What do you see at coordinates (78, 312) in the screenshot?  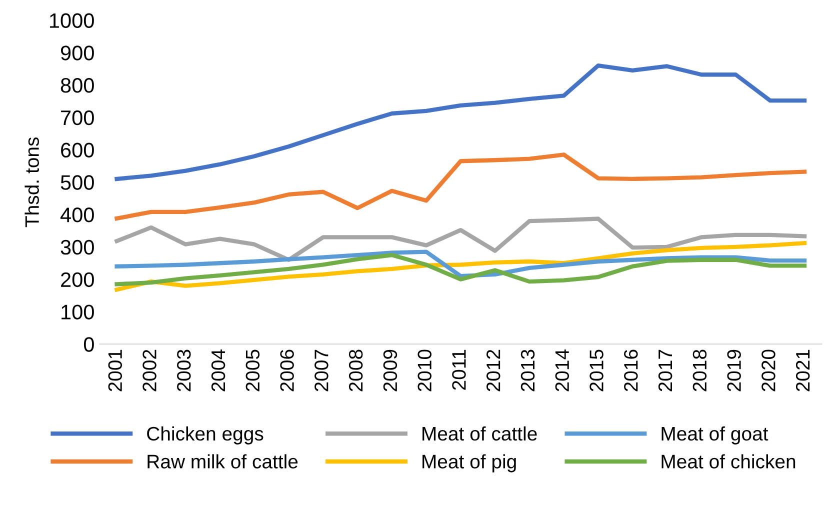 I see `y-tick-label: 100` at bounding box center [78, 312].